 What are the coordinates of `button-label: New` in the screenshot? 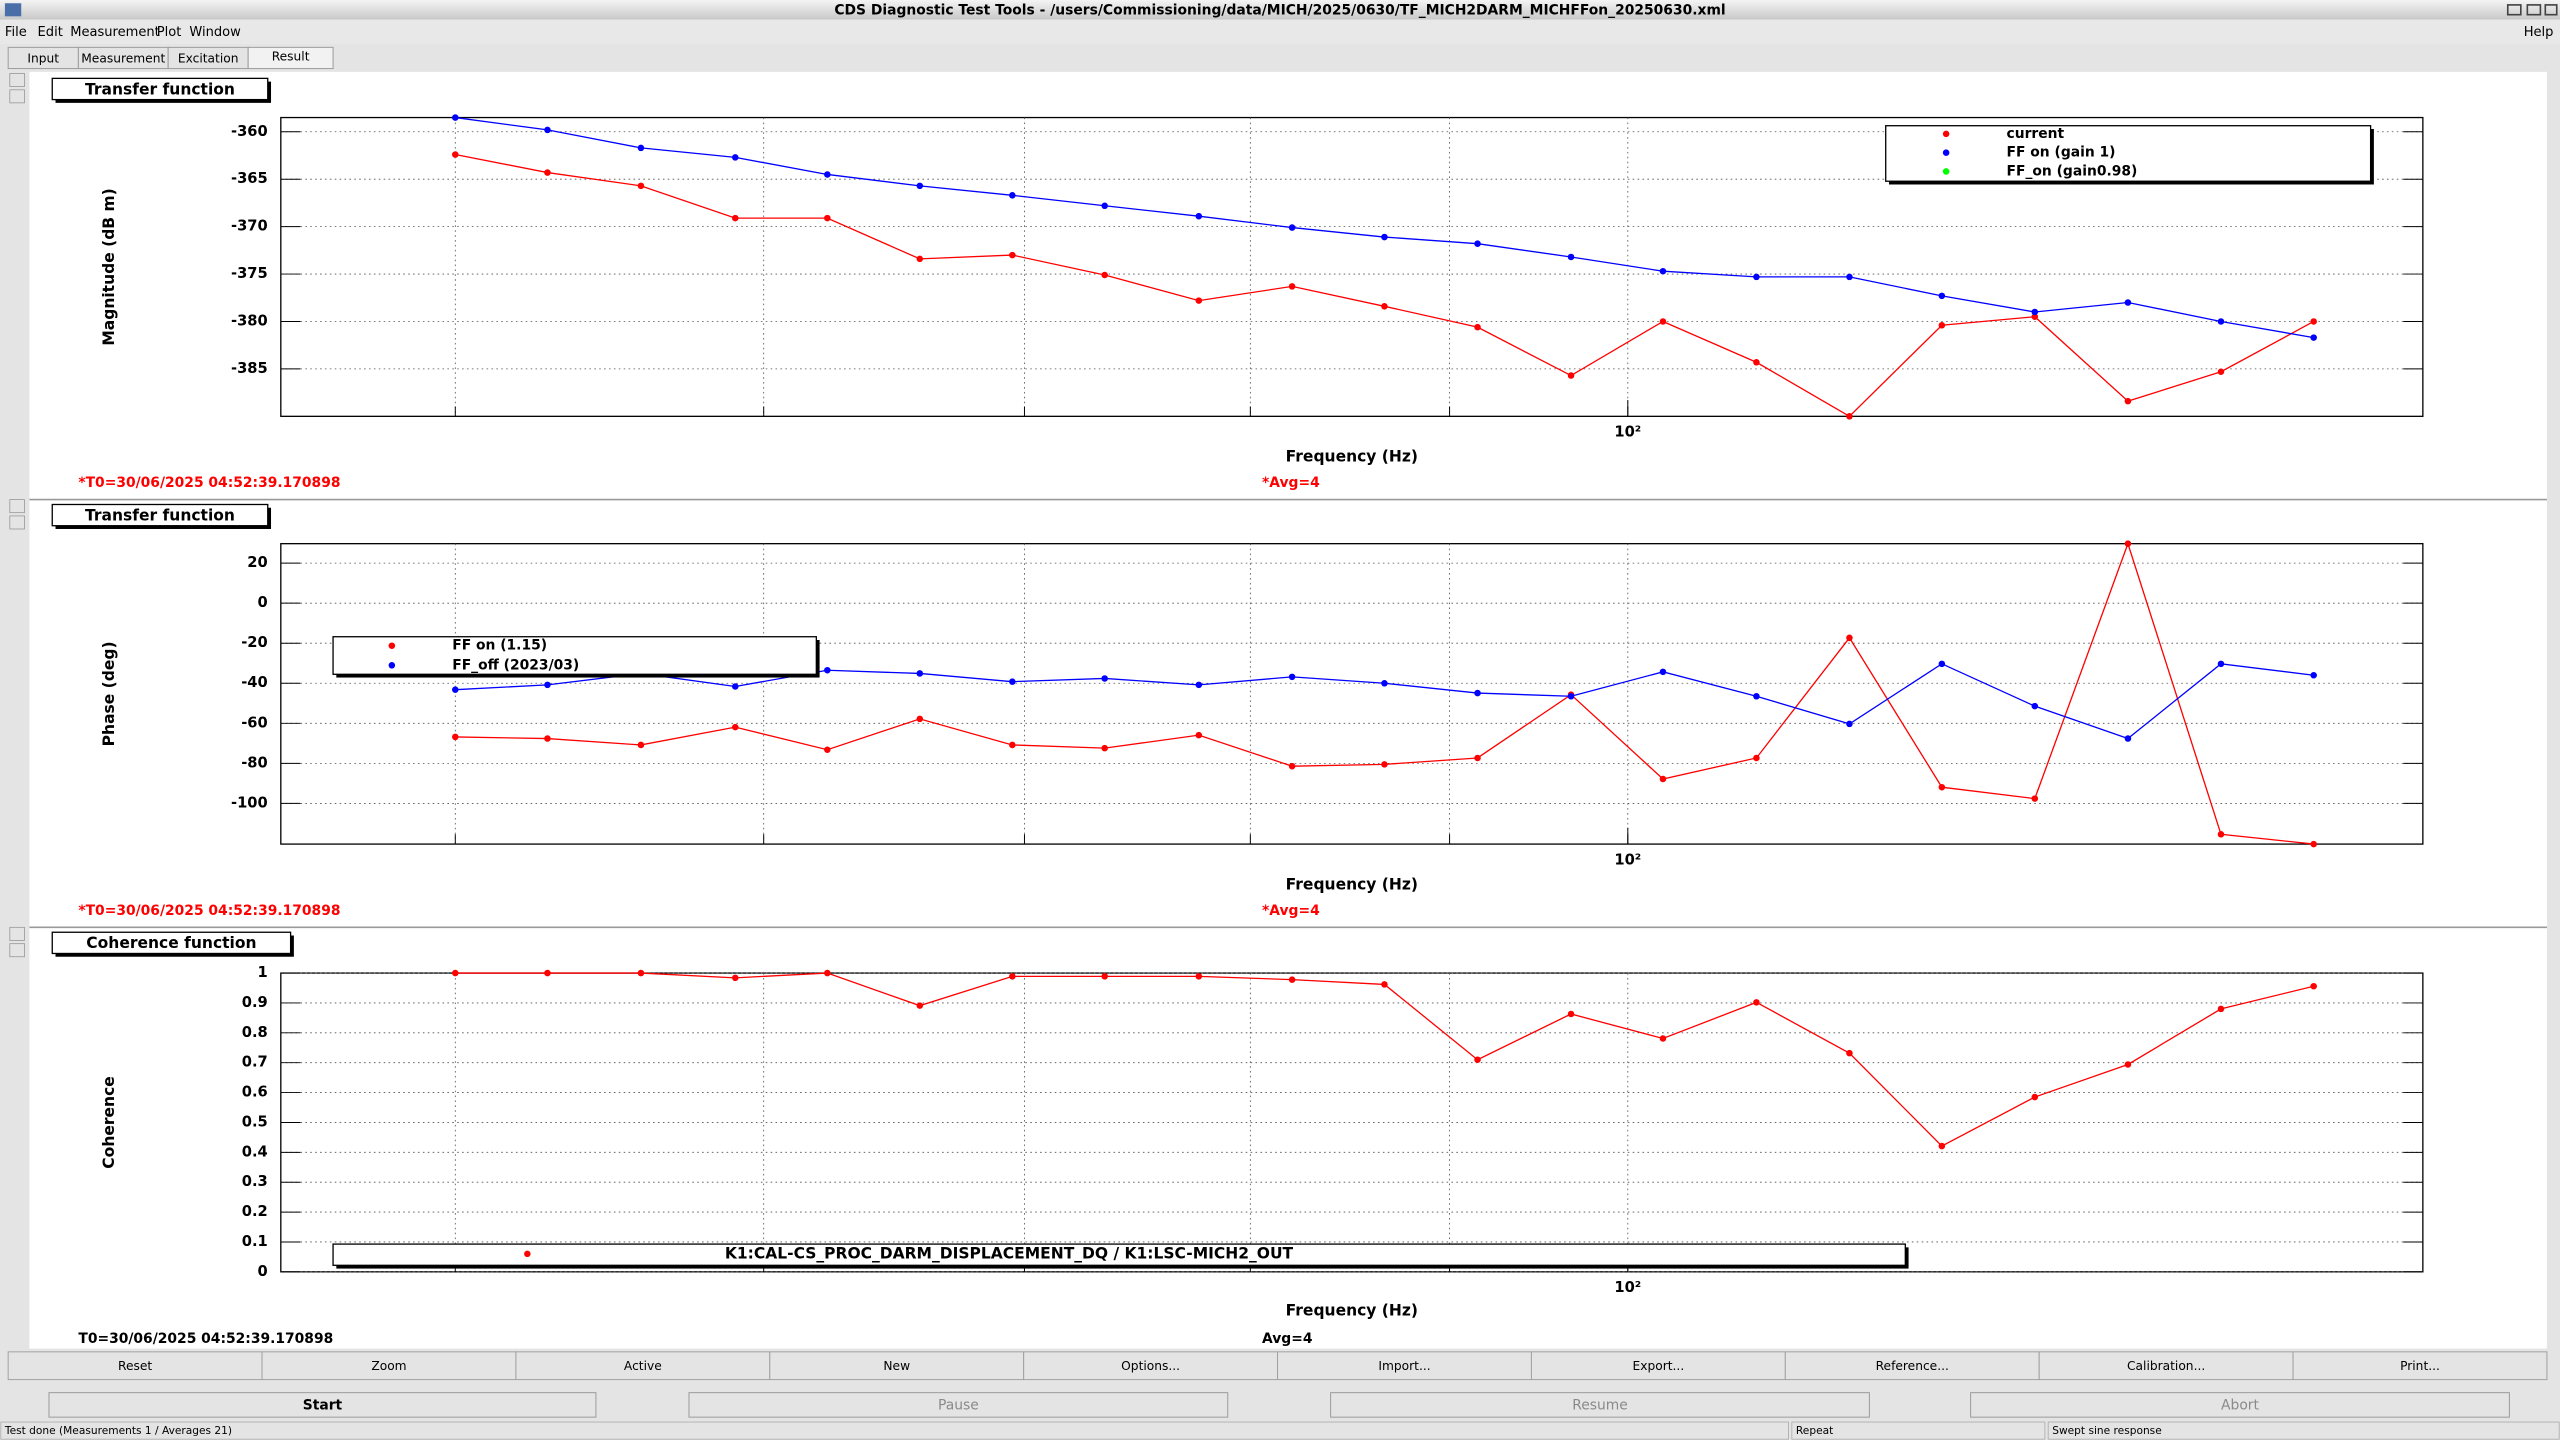 It's located at (896, 1366).